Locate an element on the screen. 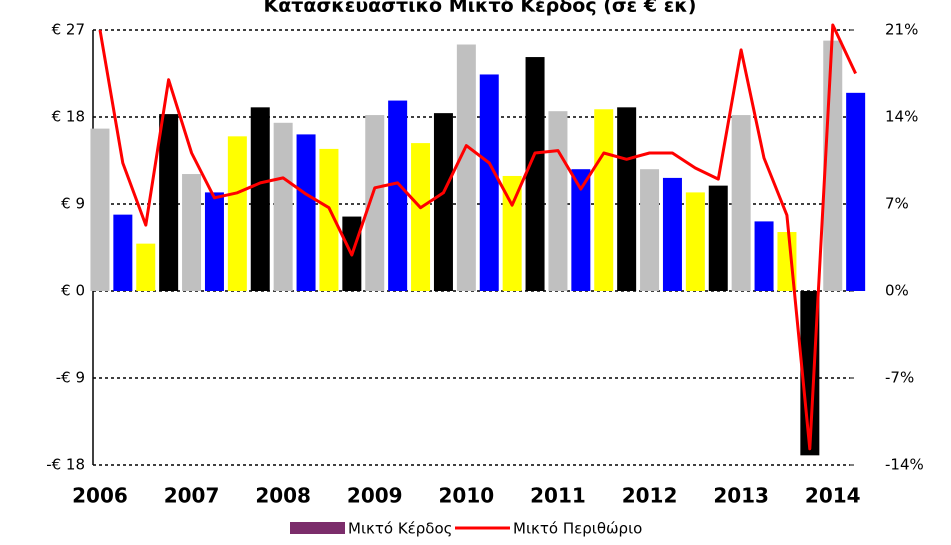 The width and height of the screenshot is (951, 545). y-tick-label: € 18 is located at coordinates (68, 117).